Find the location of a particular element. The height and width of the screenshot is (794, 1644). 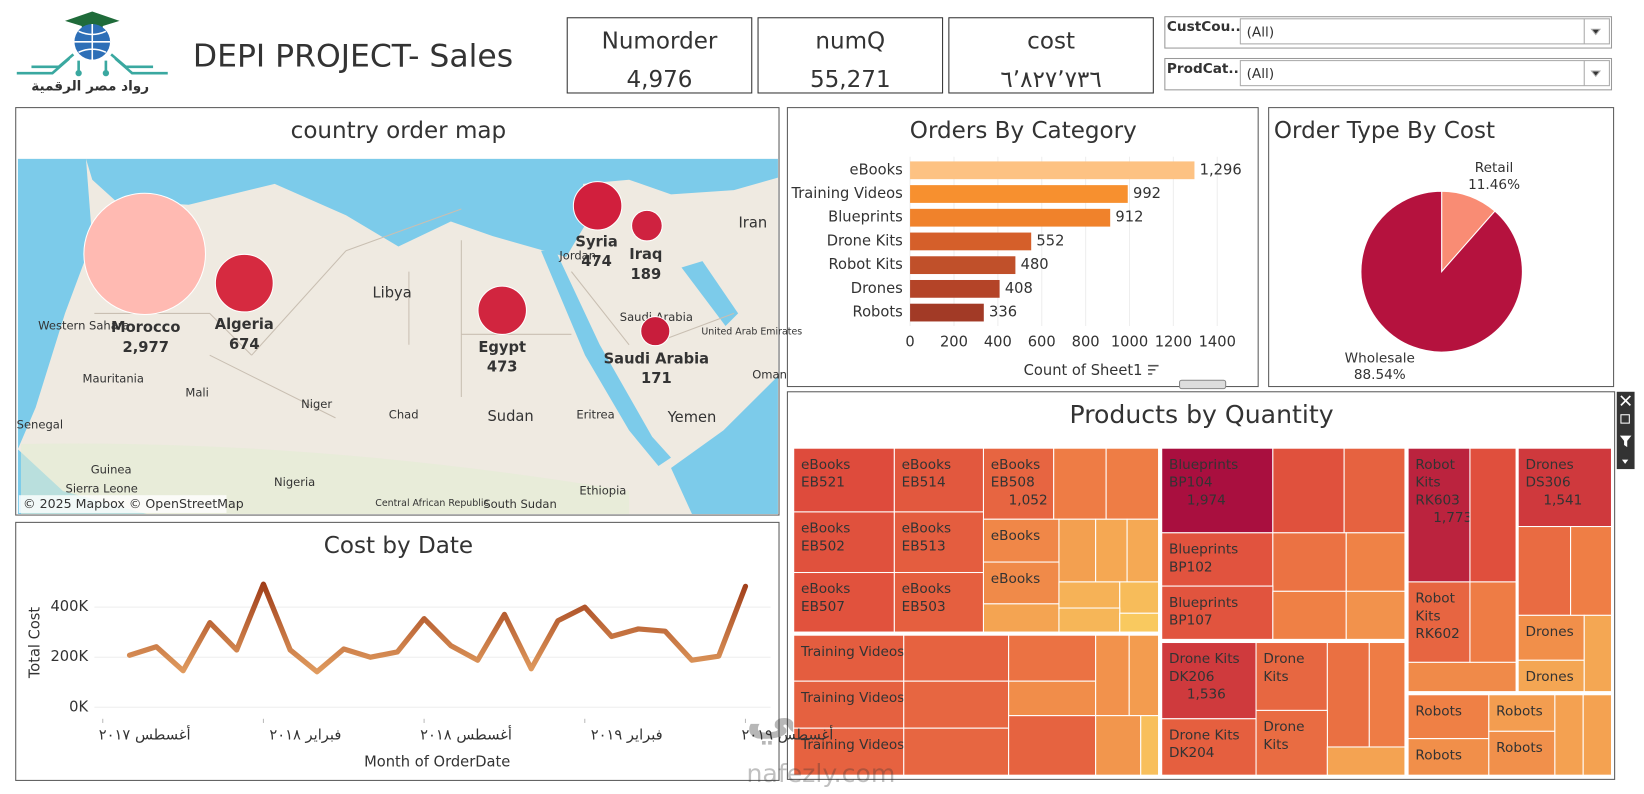

x-axis-title: Month of OrderDate is located at coordinates (437, 762).